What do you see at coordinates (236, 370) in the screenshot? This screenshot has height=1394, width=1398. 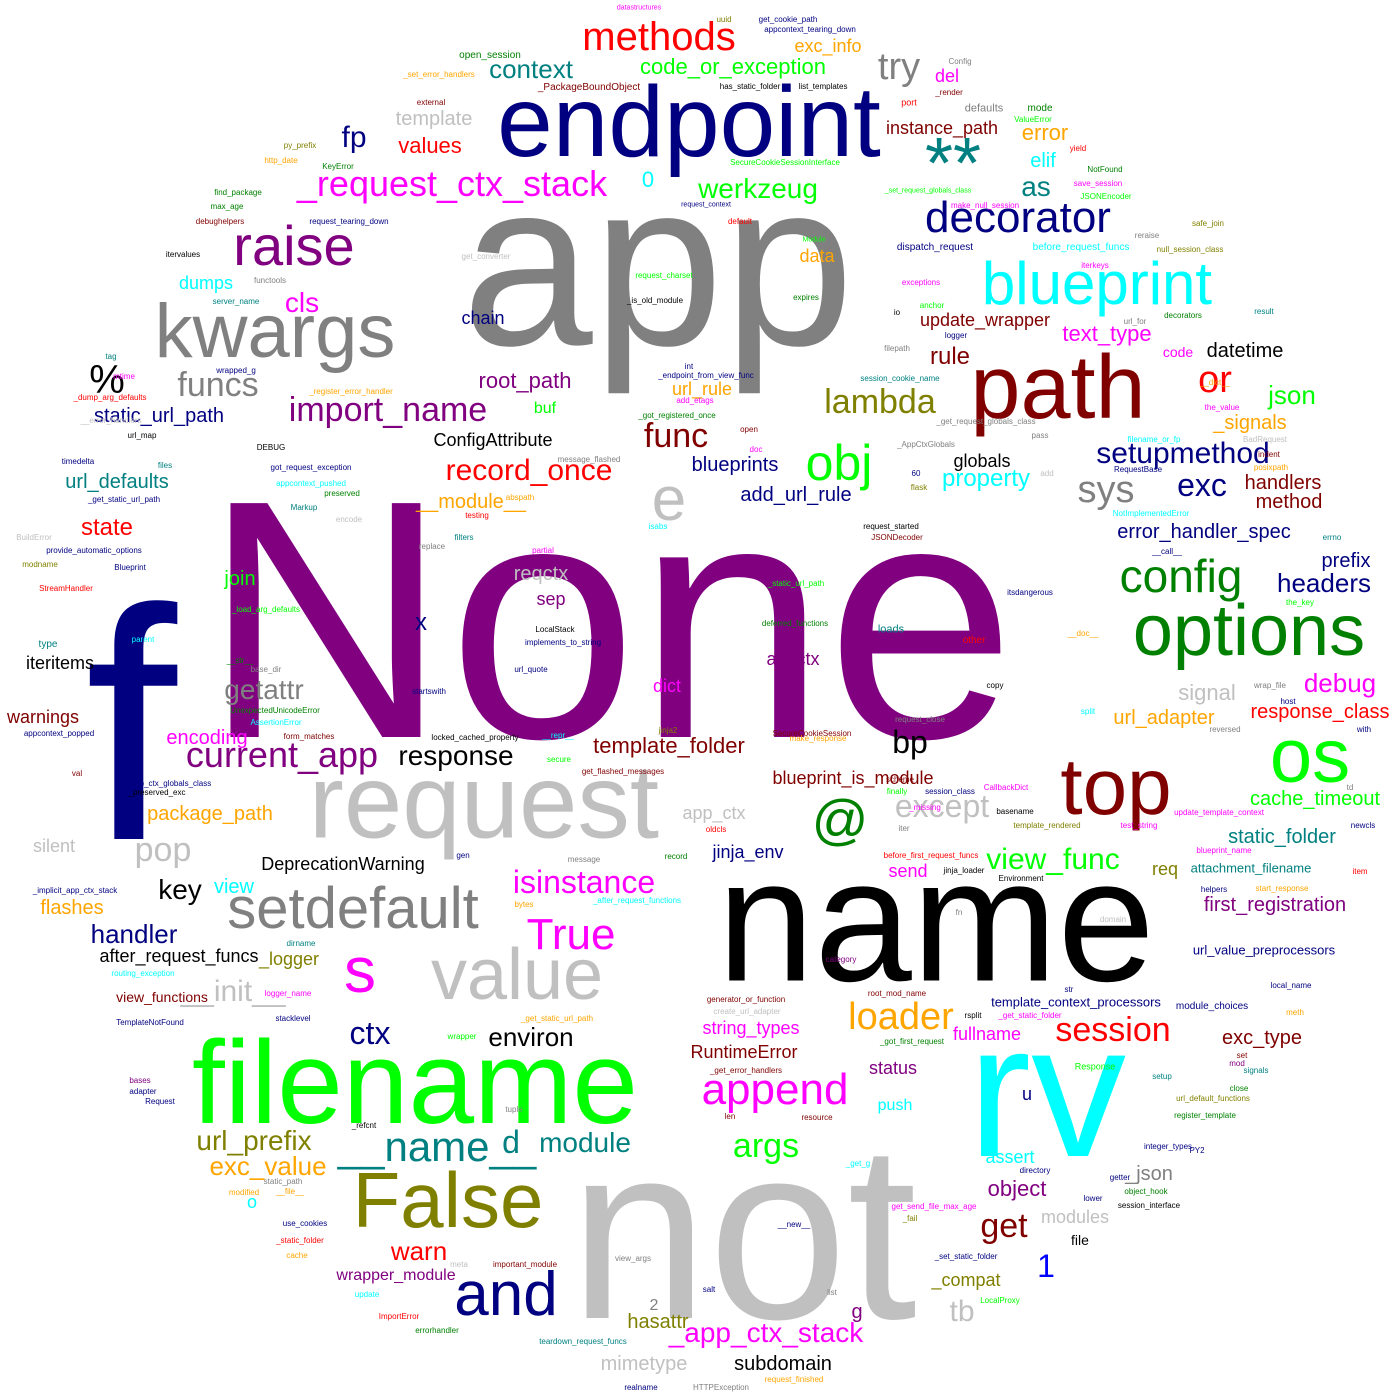 I see `word: wrapped_g` at bounding box center [236, 370].